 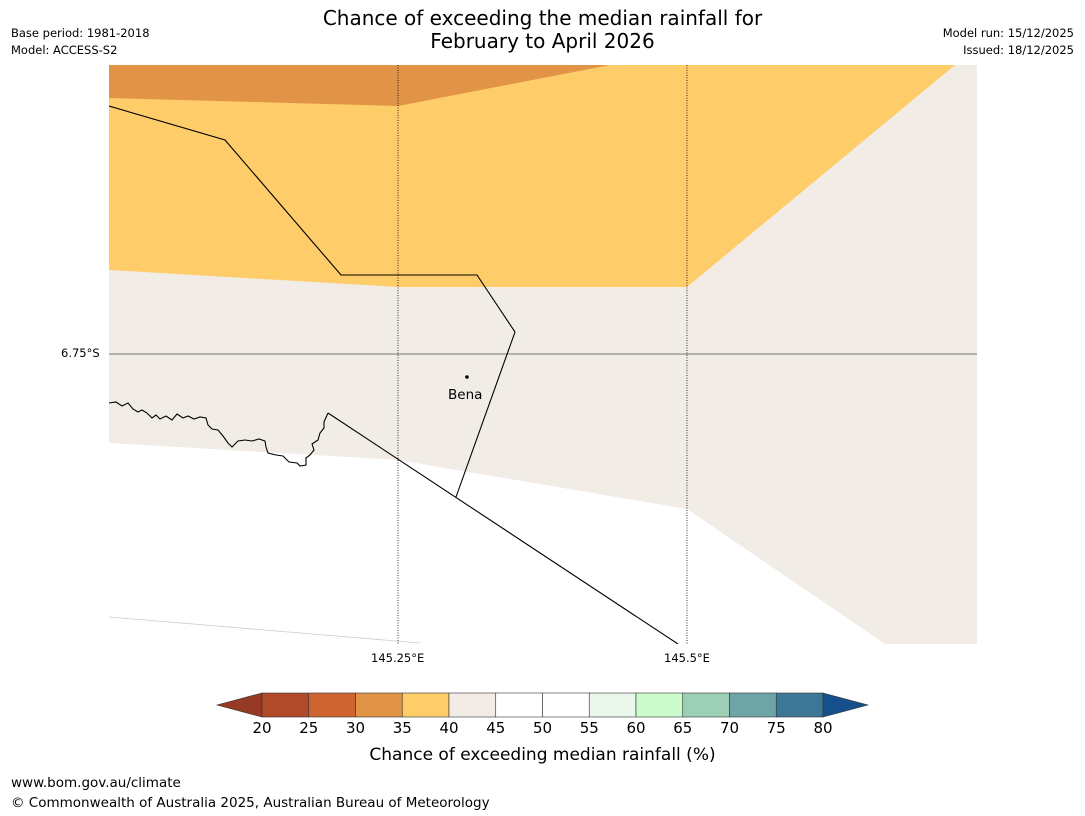 I want to click on base-period: Base period: 1981-2018, so click(x=80, y=33).